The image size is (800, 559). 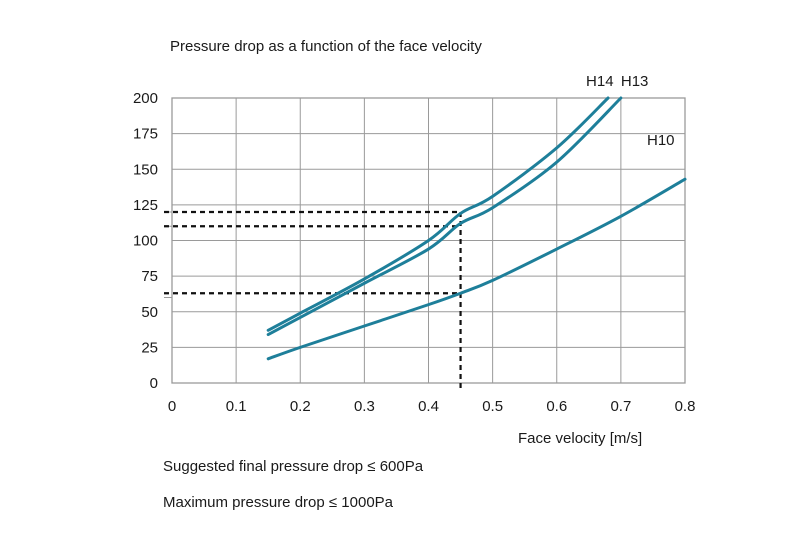 What do you see at coordinates (172, 406) in the screenshot?
I see `x-tick-label: 0` at bounding box center [172, 406].